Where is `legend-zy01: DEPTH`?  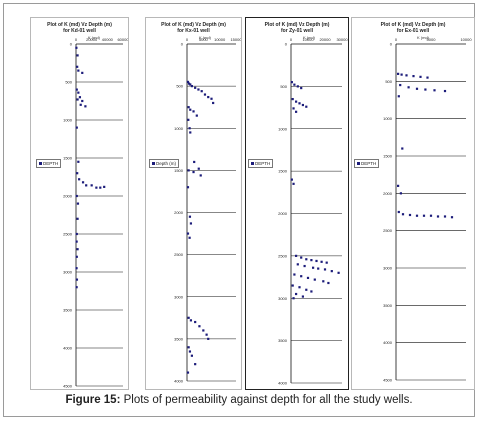
legend-zy01: DEPTH is located at coordinates (261, 163).